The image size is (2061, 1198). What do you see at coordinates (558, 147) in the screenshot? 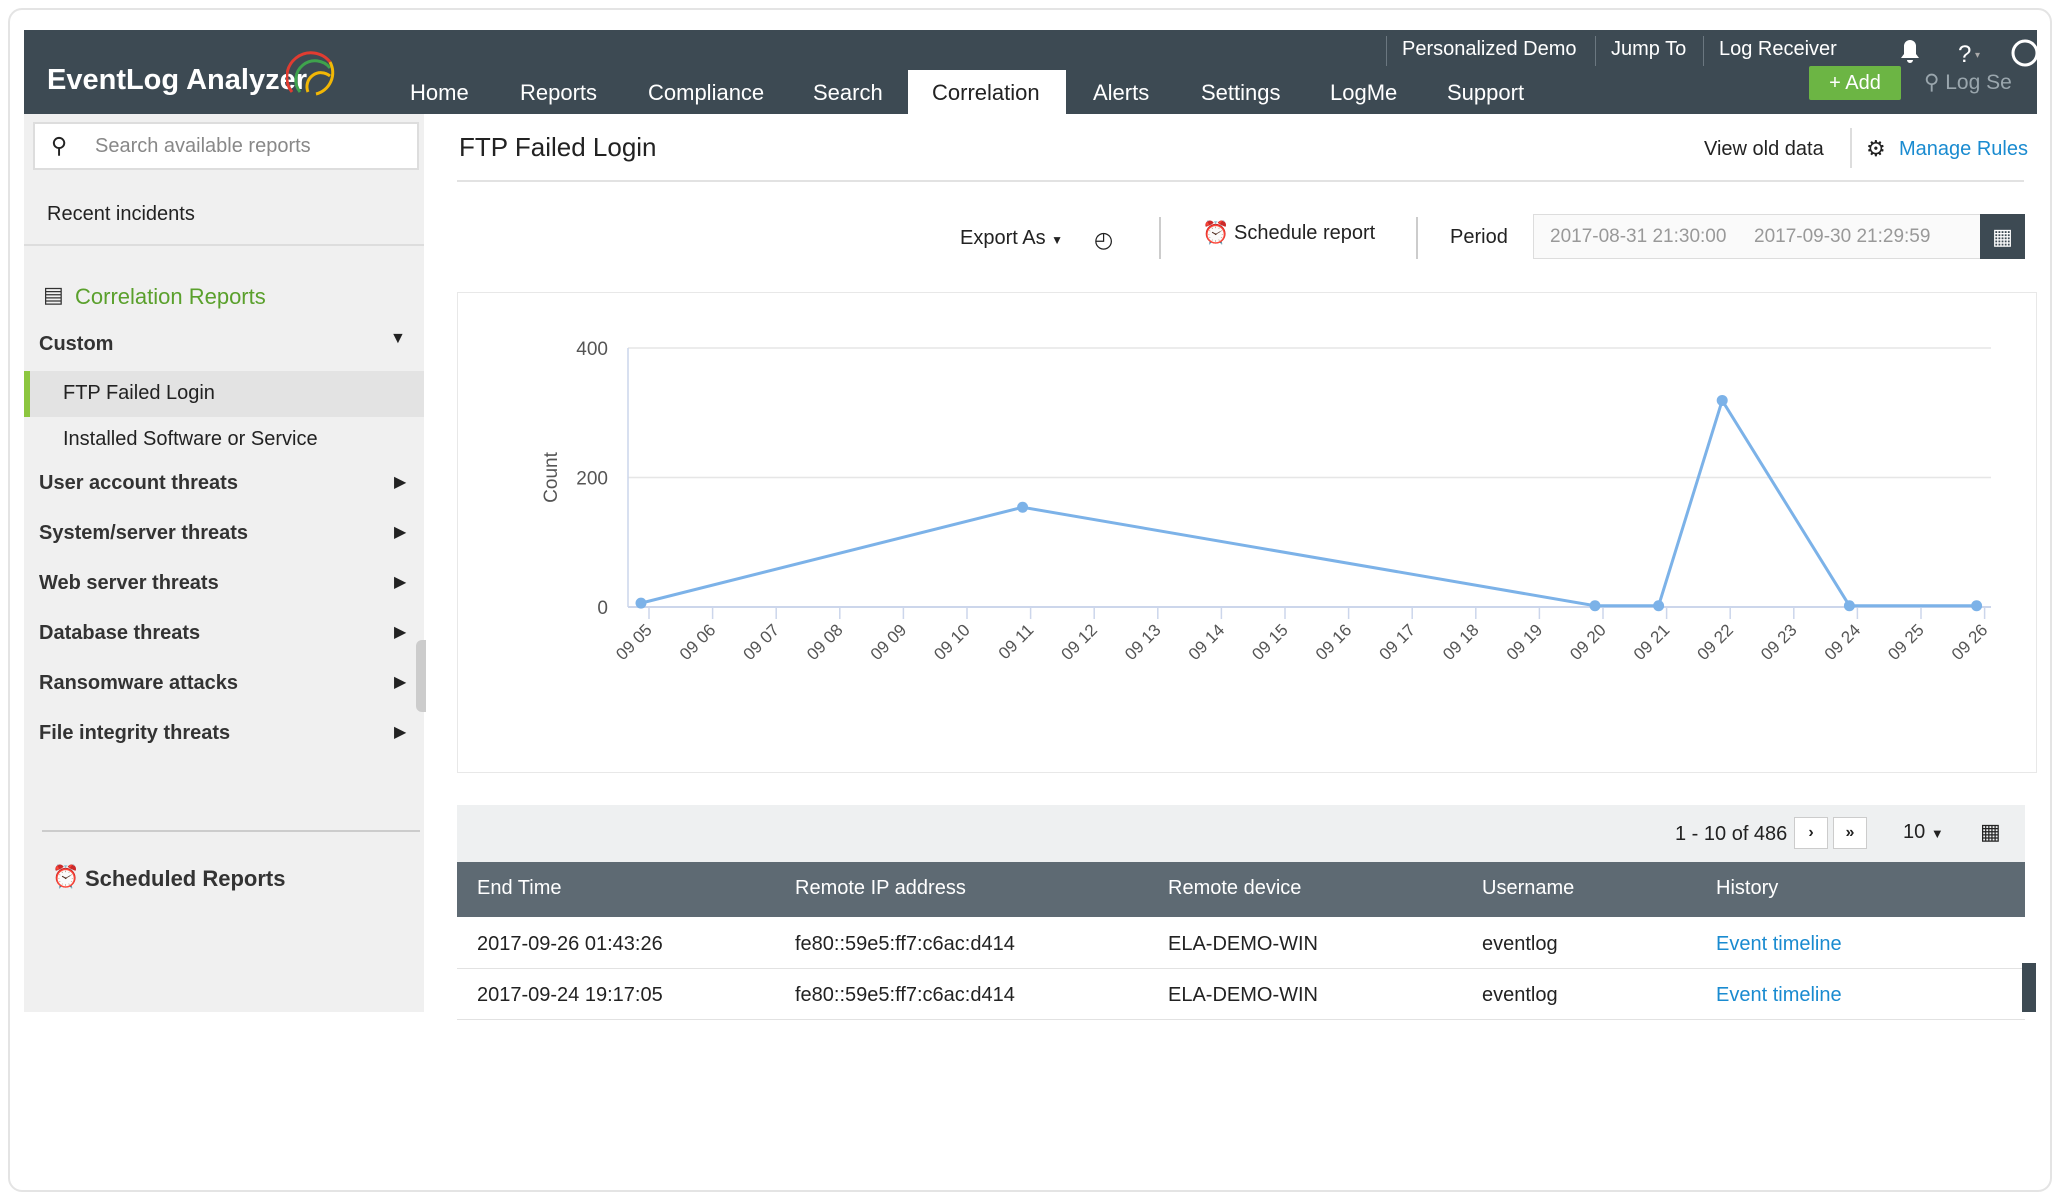
I see `report-title: FTP Failed Login` at bounding box center [558, 147].